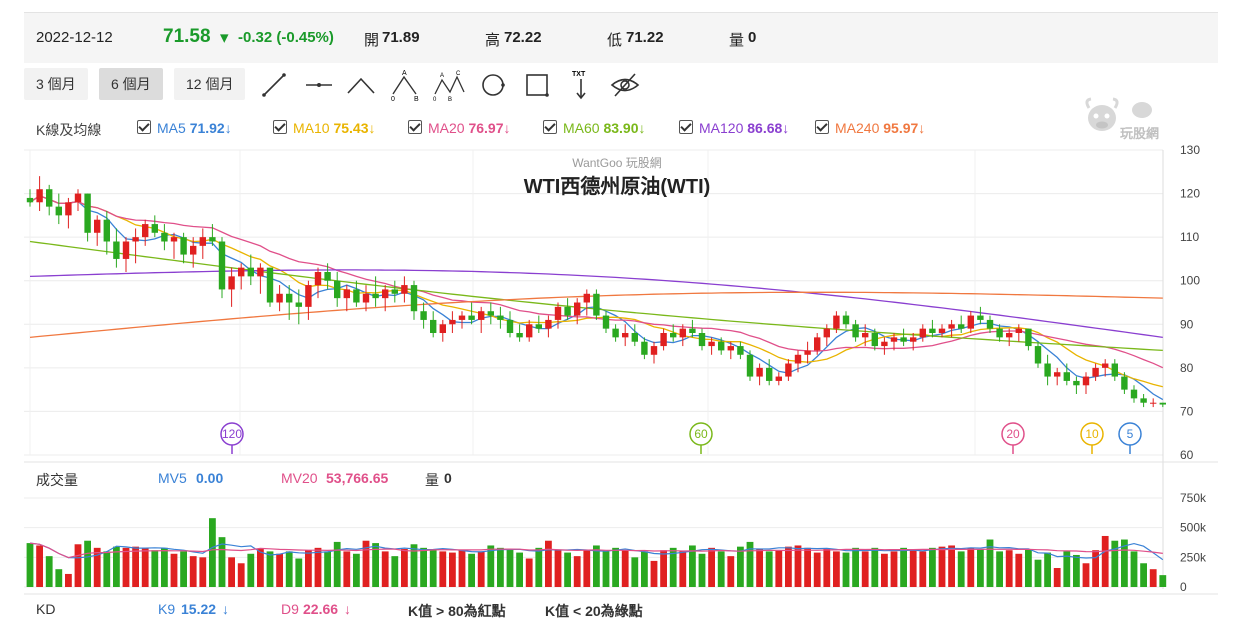  What do you see at coordinates (1187, 324) in the screenshot?
I see `y-tick-label: 90` at bounding box center [1187, 324].